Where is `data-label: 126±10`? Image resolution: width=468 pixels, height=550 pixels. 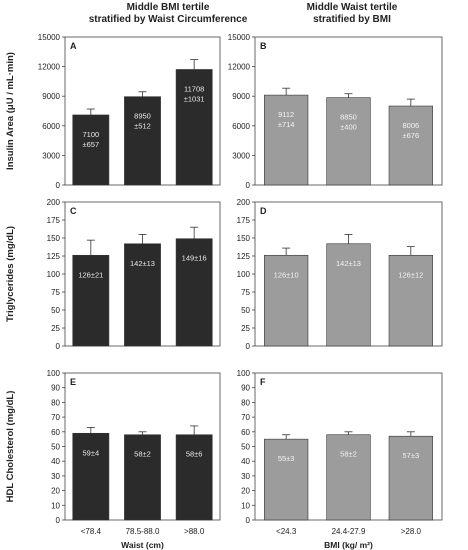 data-label: 126±10 is located at coordinates (286, 274).